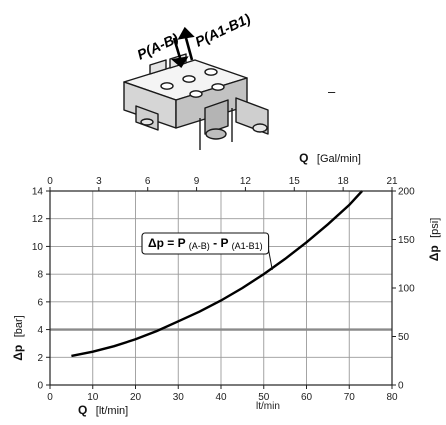 The height and width of the screenshot is (425, 446). What do you see at coordinates (220, 243) in the screenshot?
I see `formula-mid: - P` at bounding box center [220, 243].